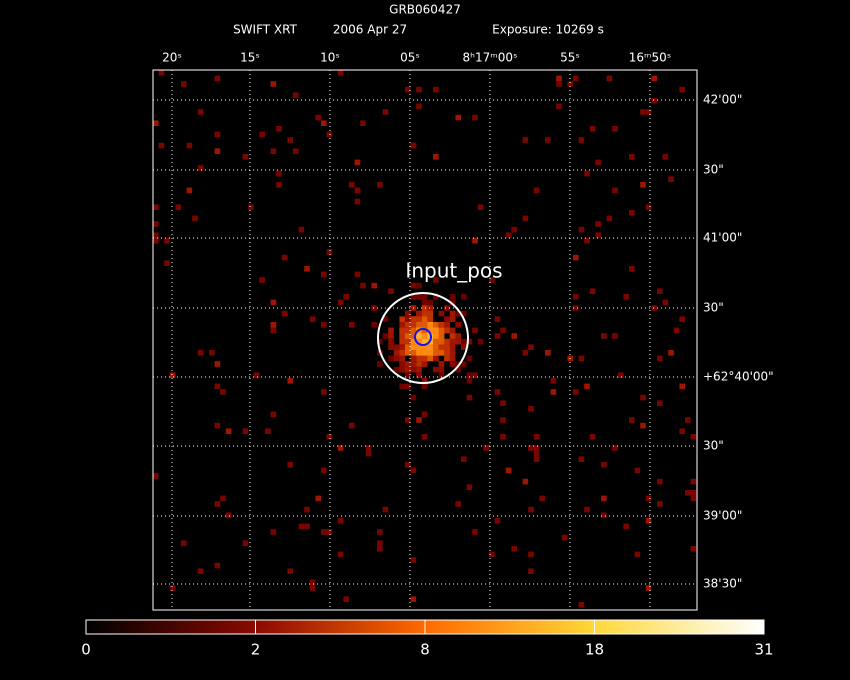 The image size is (850, 680). I want to click on colorbar-label: 8, so click(425, 650).